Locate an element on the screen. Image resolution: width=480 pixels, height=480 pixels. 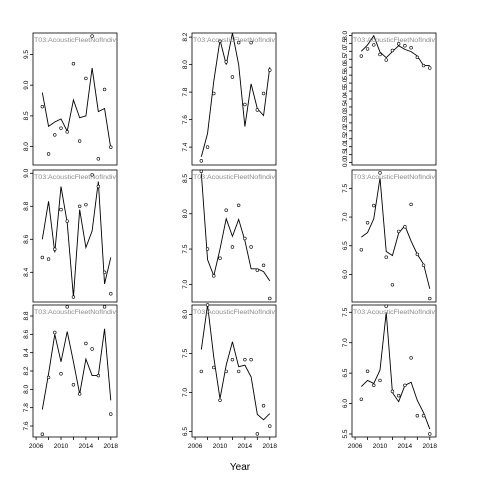
y-tick-label: 8.2 is located at coordinates (26, 370).